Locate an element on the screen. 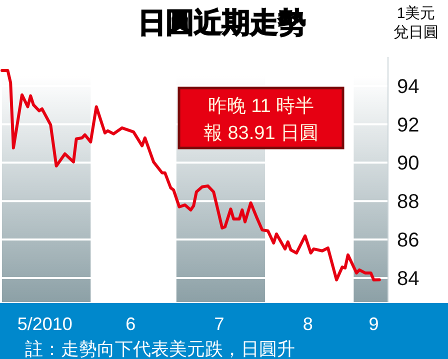 The width and height of the screenshot is (448, 359). annotation: 昨晚 11 時半 is located at coordinates (261, 106).